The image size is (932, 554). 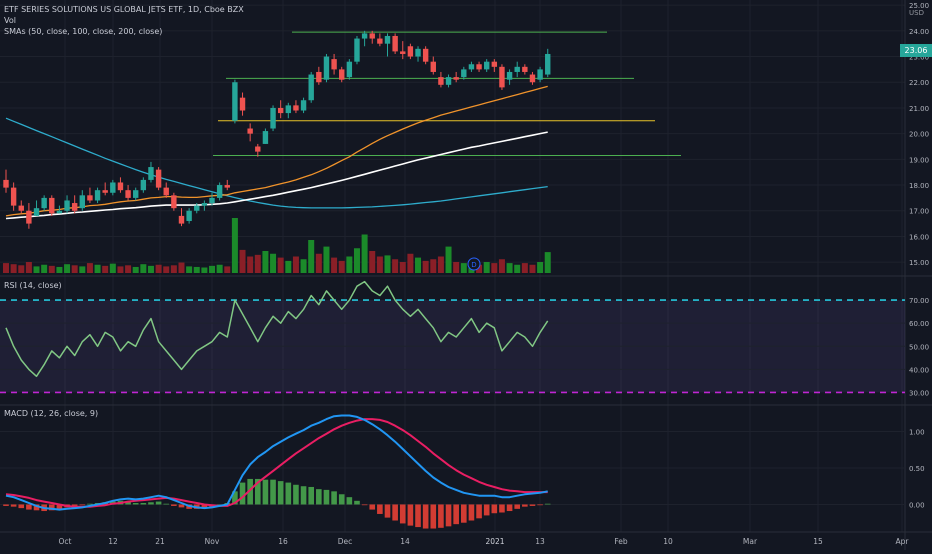 I want to click on rsi-tick-label: 40.00, so click(x=919, y=370).